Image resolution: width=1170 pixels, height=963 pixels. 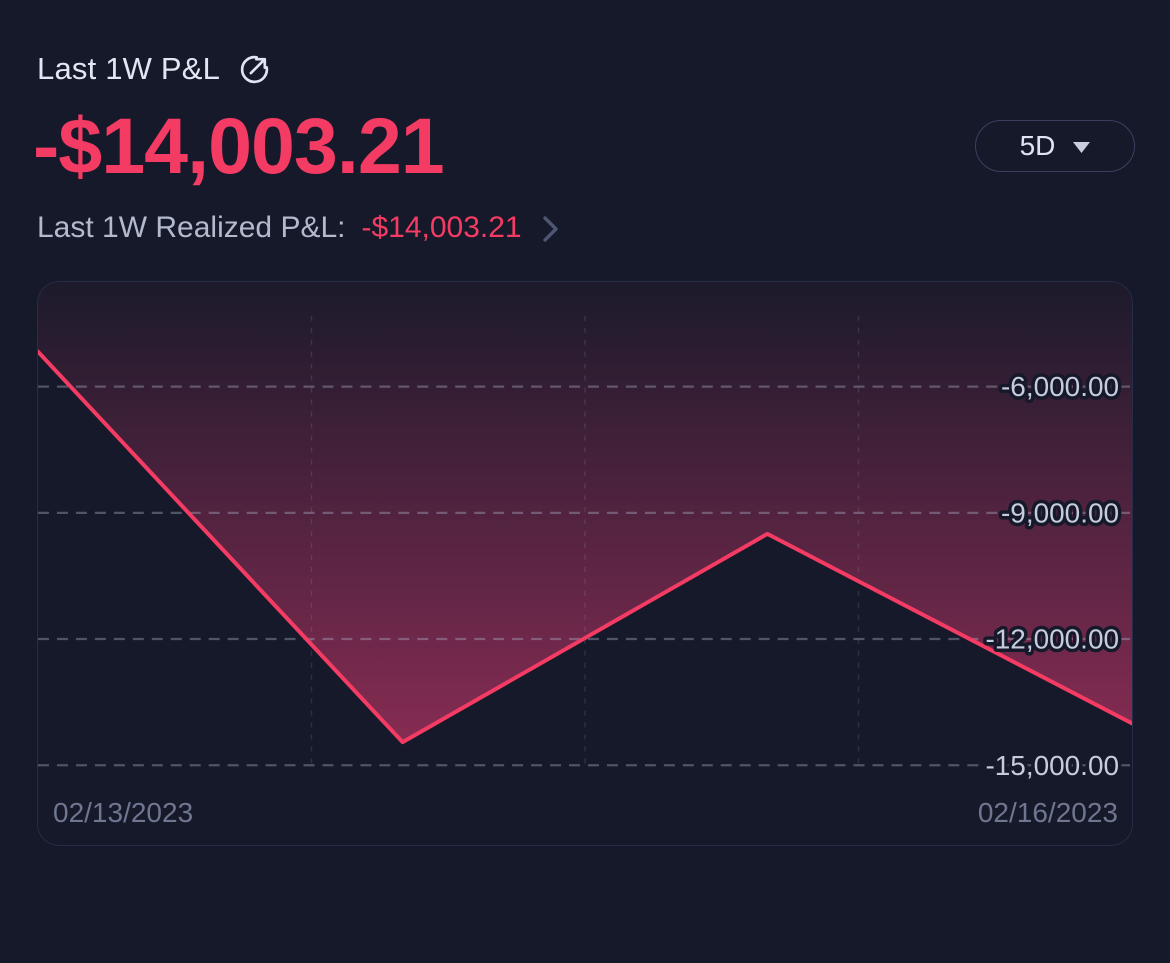 What do you see at coordinates (441, 227) in the screenshot?
I see `realized-pnl-value: -$14,003.21` at bounding box center [441, 227].